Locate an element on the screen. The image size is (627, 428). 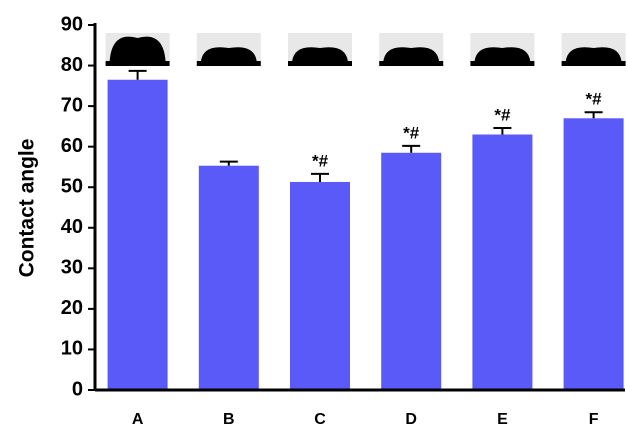
y-tick-label: 50 is located at coordinates (72, 187).